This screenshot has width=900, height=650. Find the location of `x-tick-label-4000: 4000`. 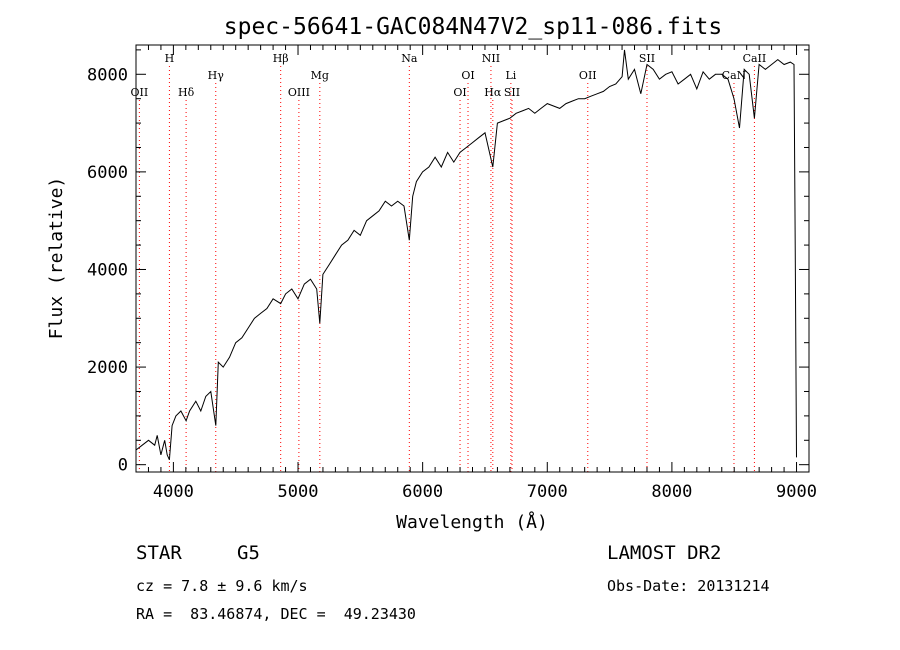

x-tick-label-4000: 4000 is located at coordinates (173, 492).